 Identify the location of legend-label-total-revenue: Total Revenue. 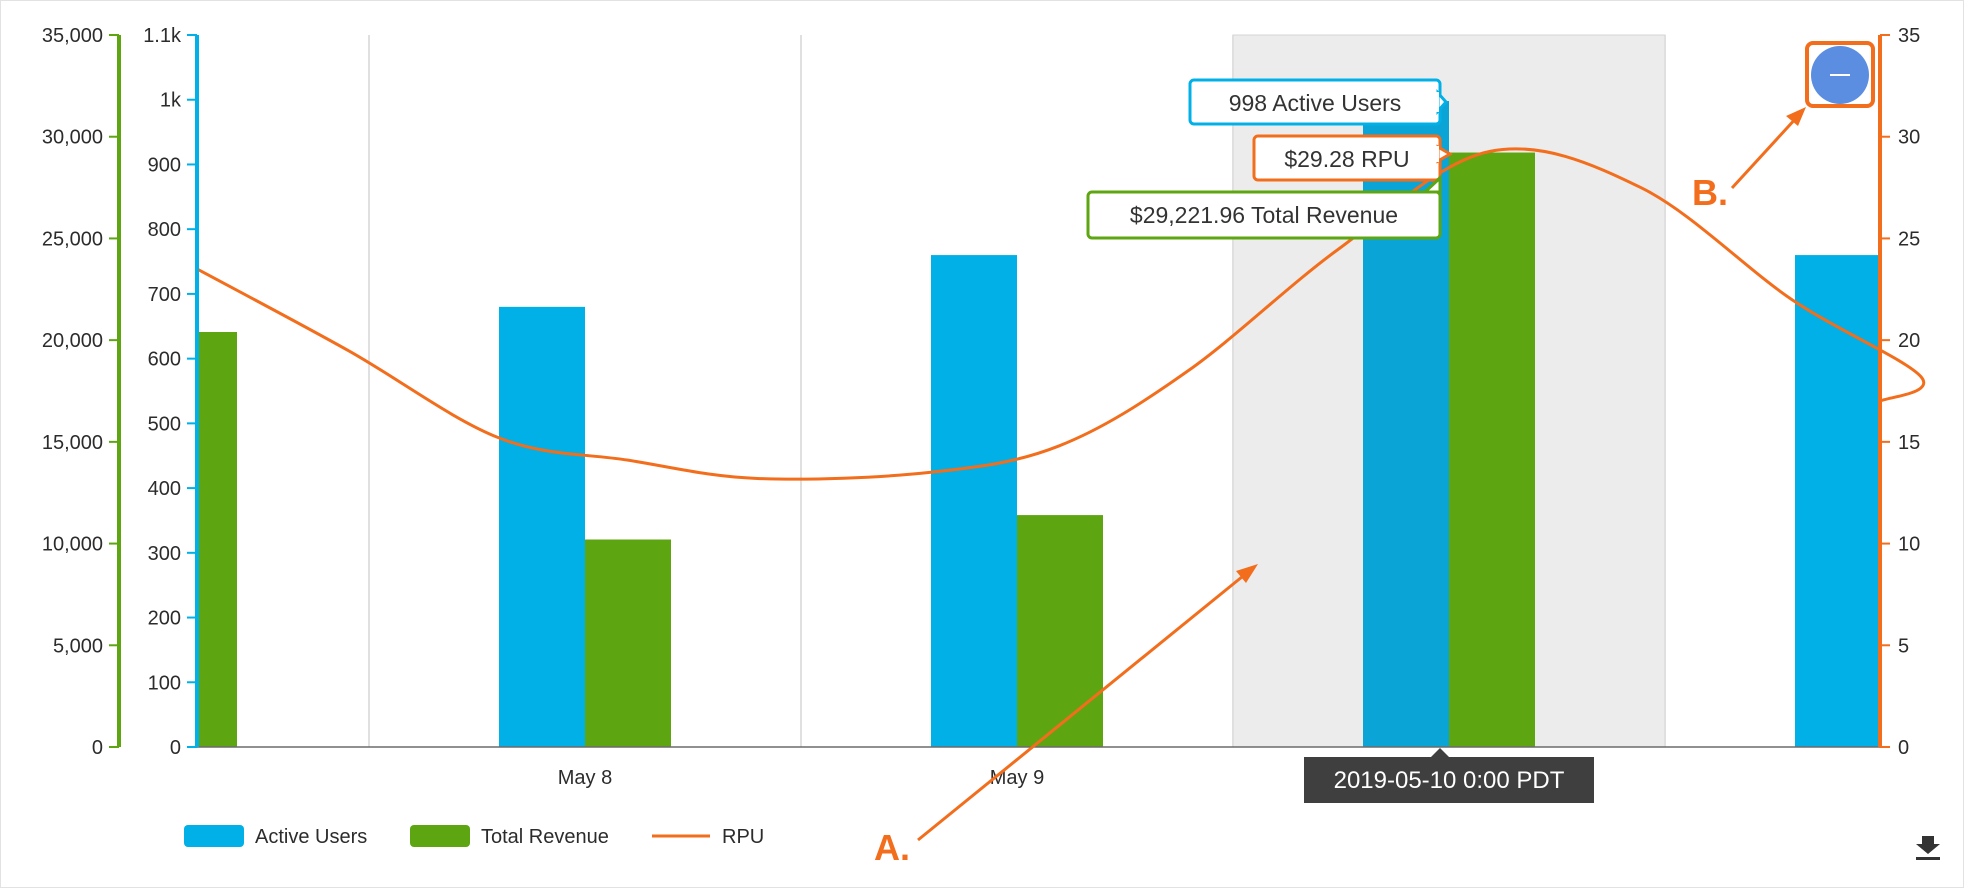
(545, 837).